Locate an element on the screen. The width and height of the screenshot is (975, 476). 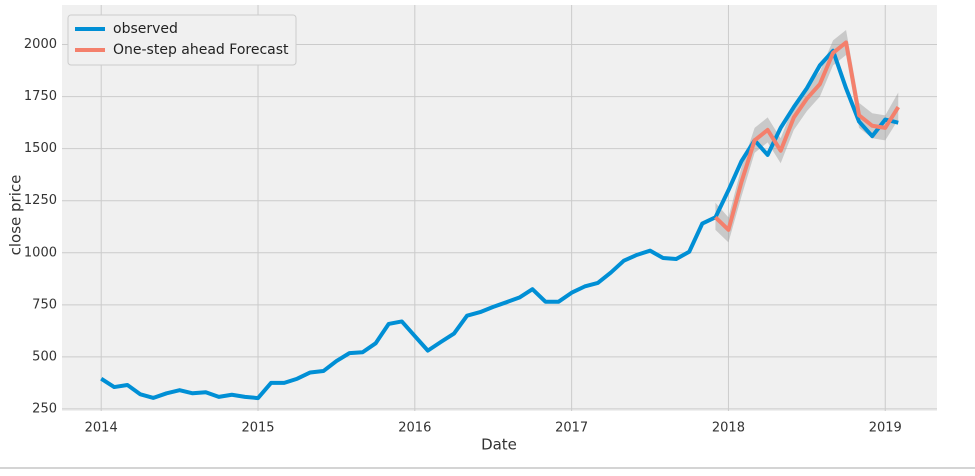
legend-label: One-step ahead Forecast is located at coordinates (201, 50).